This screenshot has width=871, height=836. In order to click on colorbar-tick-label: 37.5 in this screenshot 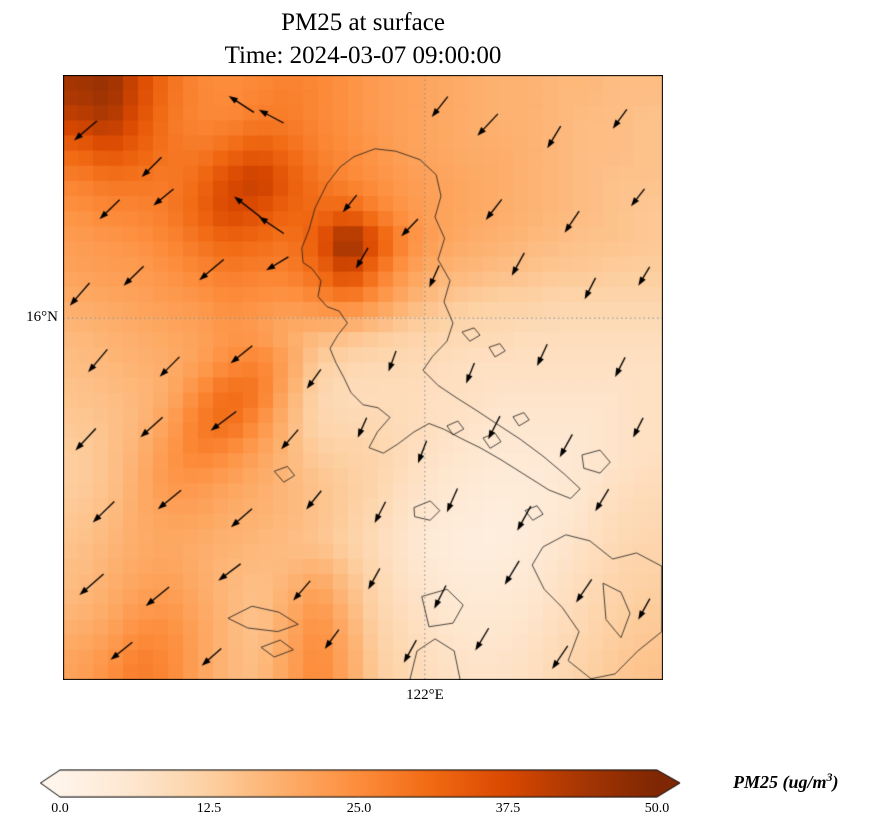, I will do `click(508, 808)`.